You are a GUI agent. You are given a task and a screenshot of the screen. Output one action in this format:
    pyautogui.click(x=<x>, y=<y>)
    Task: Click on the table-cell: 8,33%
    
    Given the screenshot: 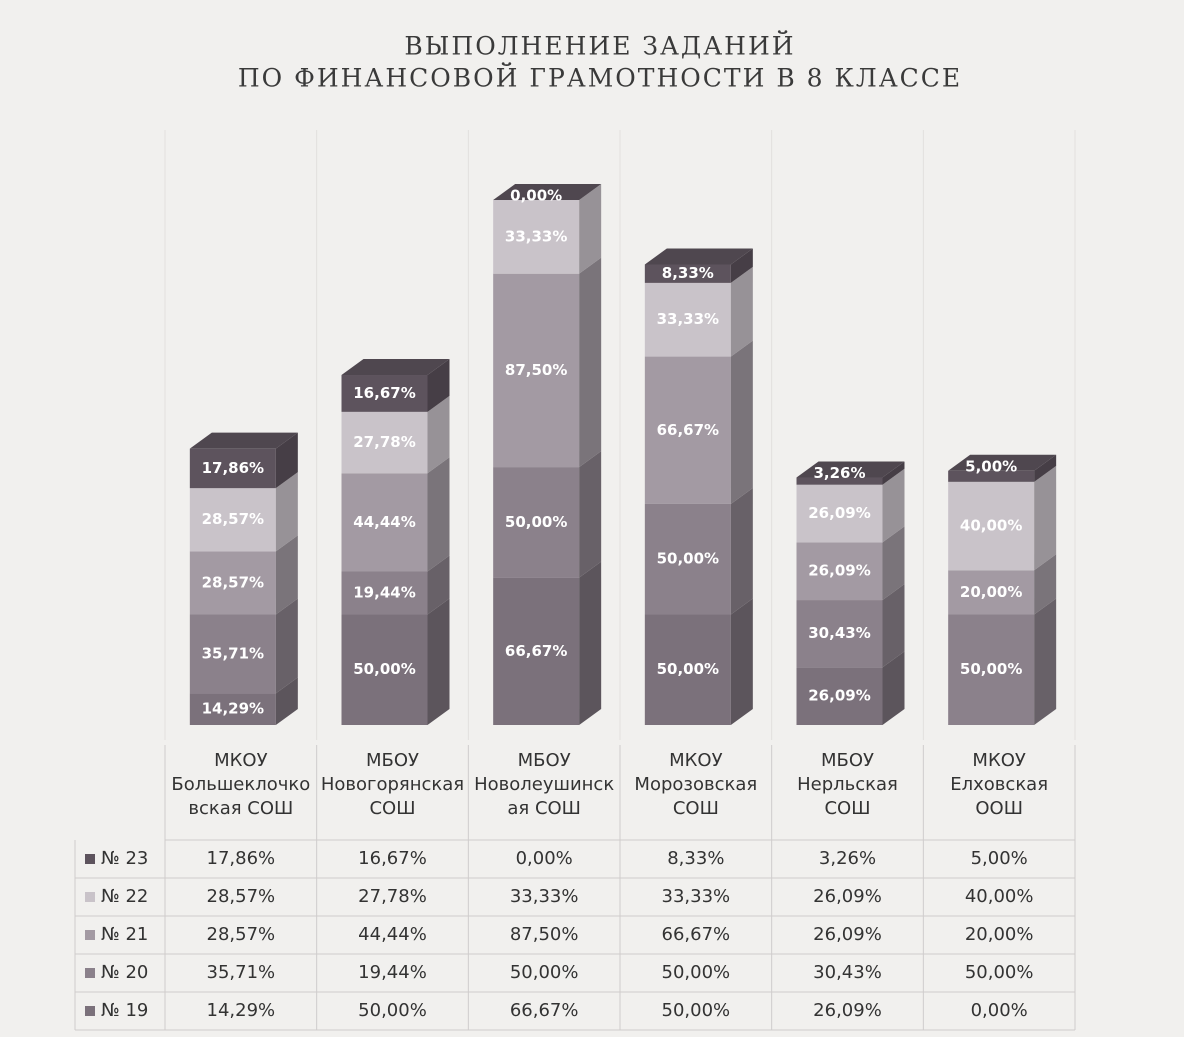 What is the action you would take?
    pyautogui.click(x=695, y=858)
    